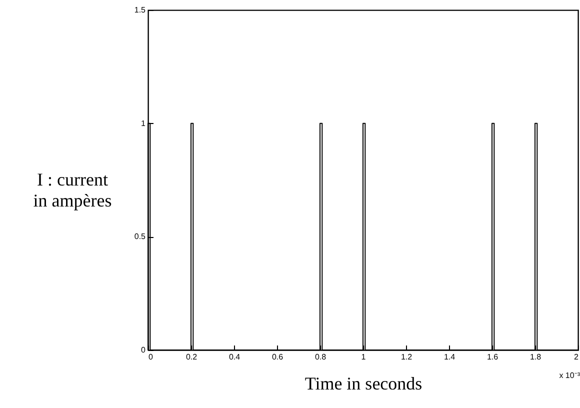  What do you see at coordinates (450, 357) in the screenshot?
I see `x-tick-label: 1.4` at bounding box center [450, 357].